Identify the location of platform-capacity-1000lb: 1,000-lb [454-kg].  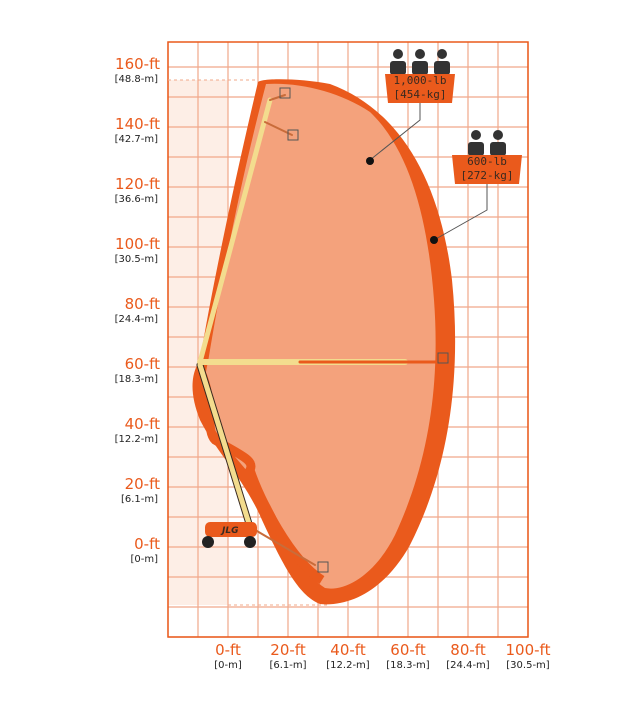
(420, 76).